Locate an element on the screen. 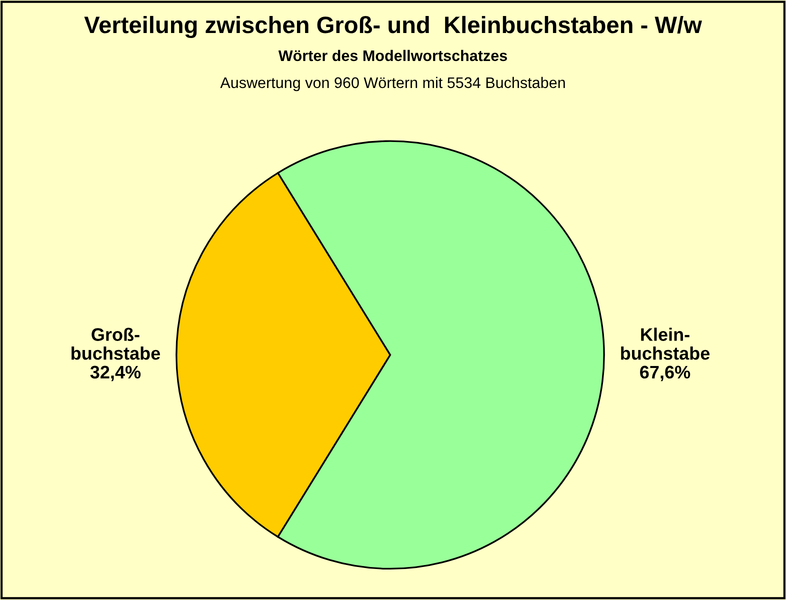  chart-subtitle: Wörter des Modellwortschatzes is located at coordinates (392, 56).